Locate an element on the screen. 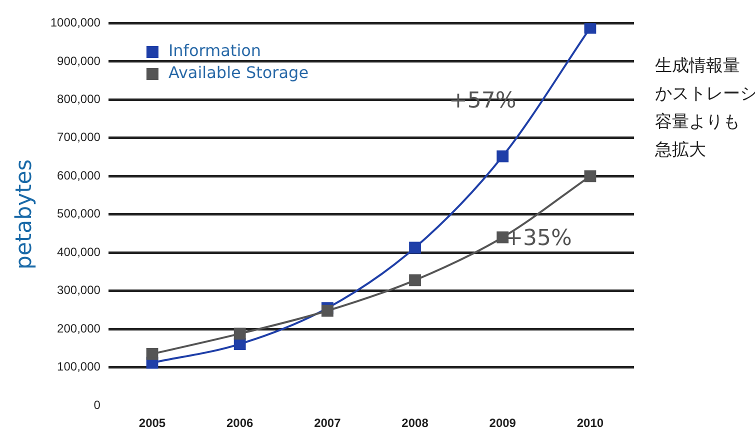 This screenshot has height=442, width=755. x-tick-label: 2010 is located at coordinates (590, 423).